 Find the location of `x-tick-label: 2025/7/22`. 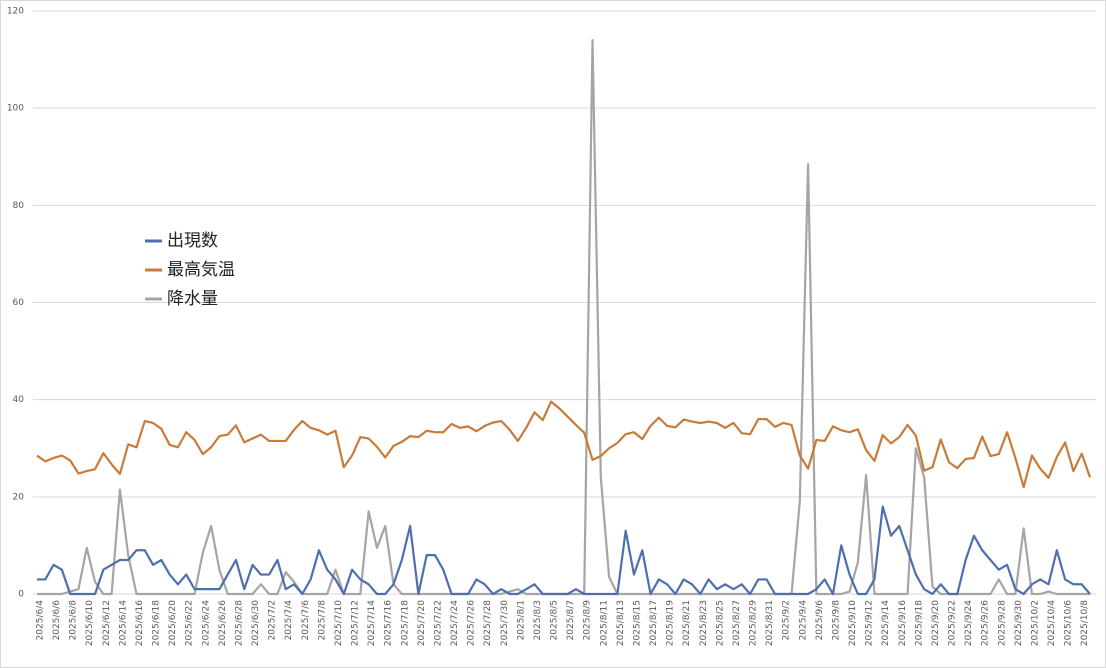

x-tick-label: 2025/7/22 is located at coordinates (438, 623).